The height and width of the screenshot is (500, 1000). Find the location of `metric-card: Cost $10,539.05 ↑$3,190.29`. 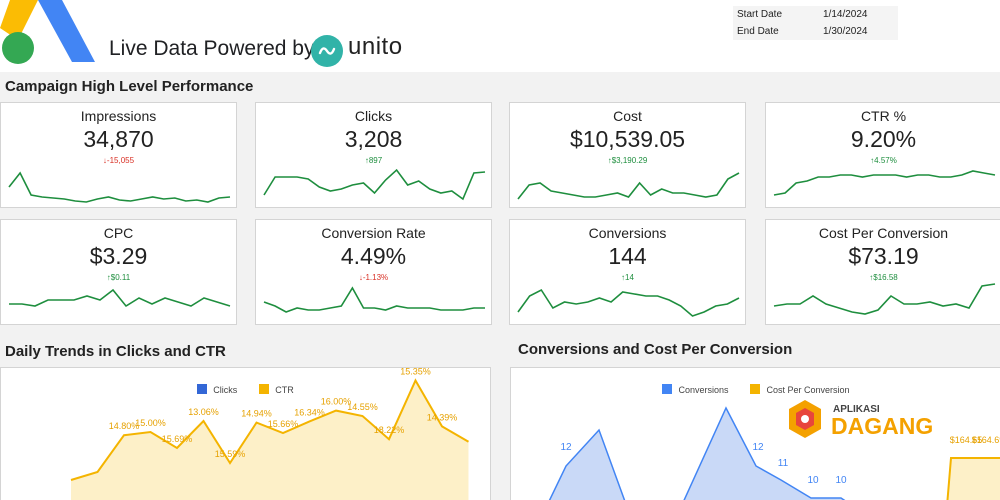

metric-card: Cost $10,539.05 ↑$3,190.29 is located at coordinates (627, 155).